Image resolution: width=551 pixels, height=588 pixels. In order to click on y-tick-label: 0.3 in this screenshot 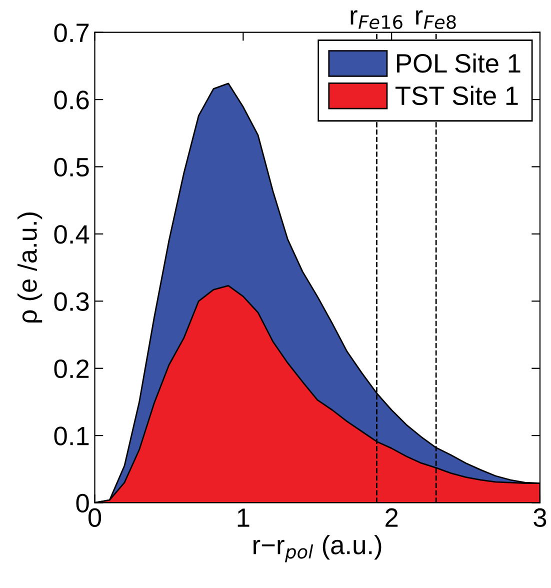, I will do `click(71, 301)`.